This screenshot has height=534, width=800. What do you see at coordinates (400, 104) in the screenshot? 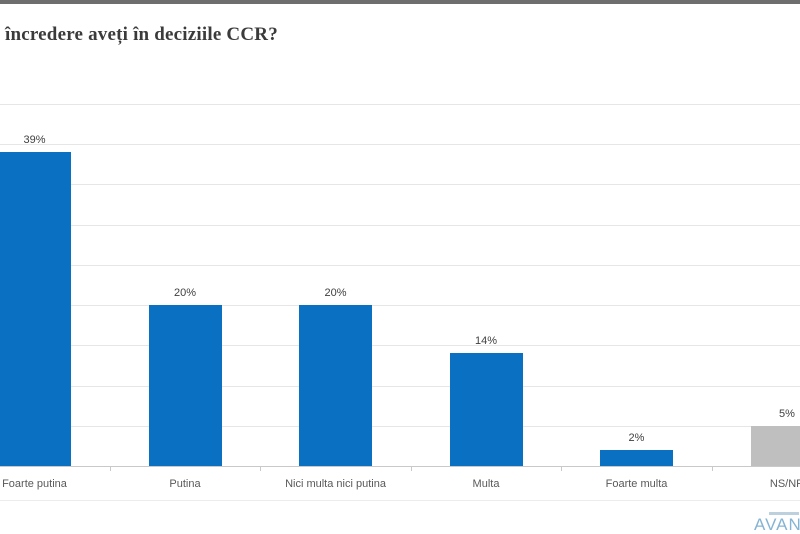
I see `gridline-45pct` at bounding box center [400, 104].